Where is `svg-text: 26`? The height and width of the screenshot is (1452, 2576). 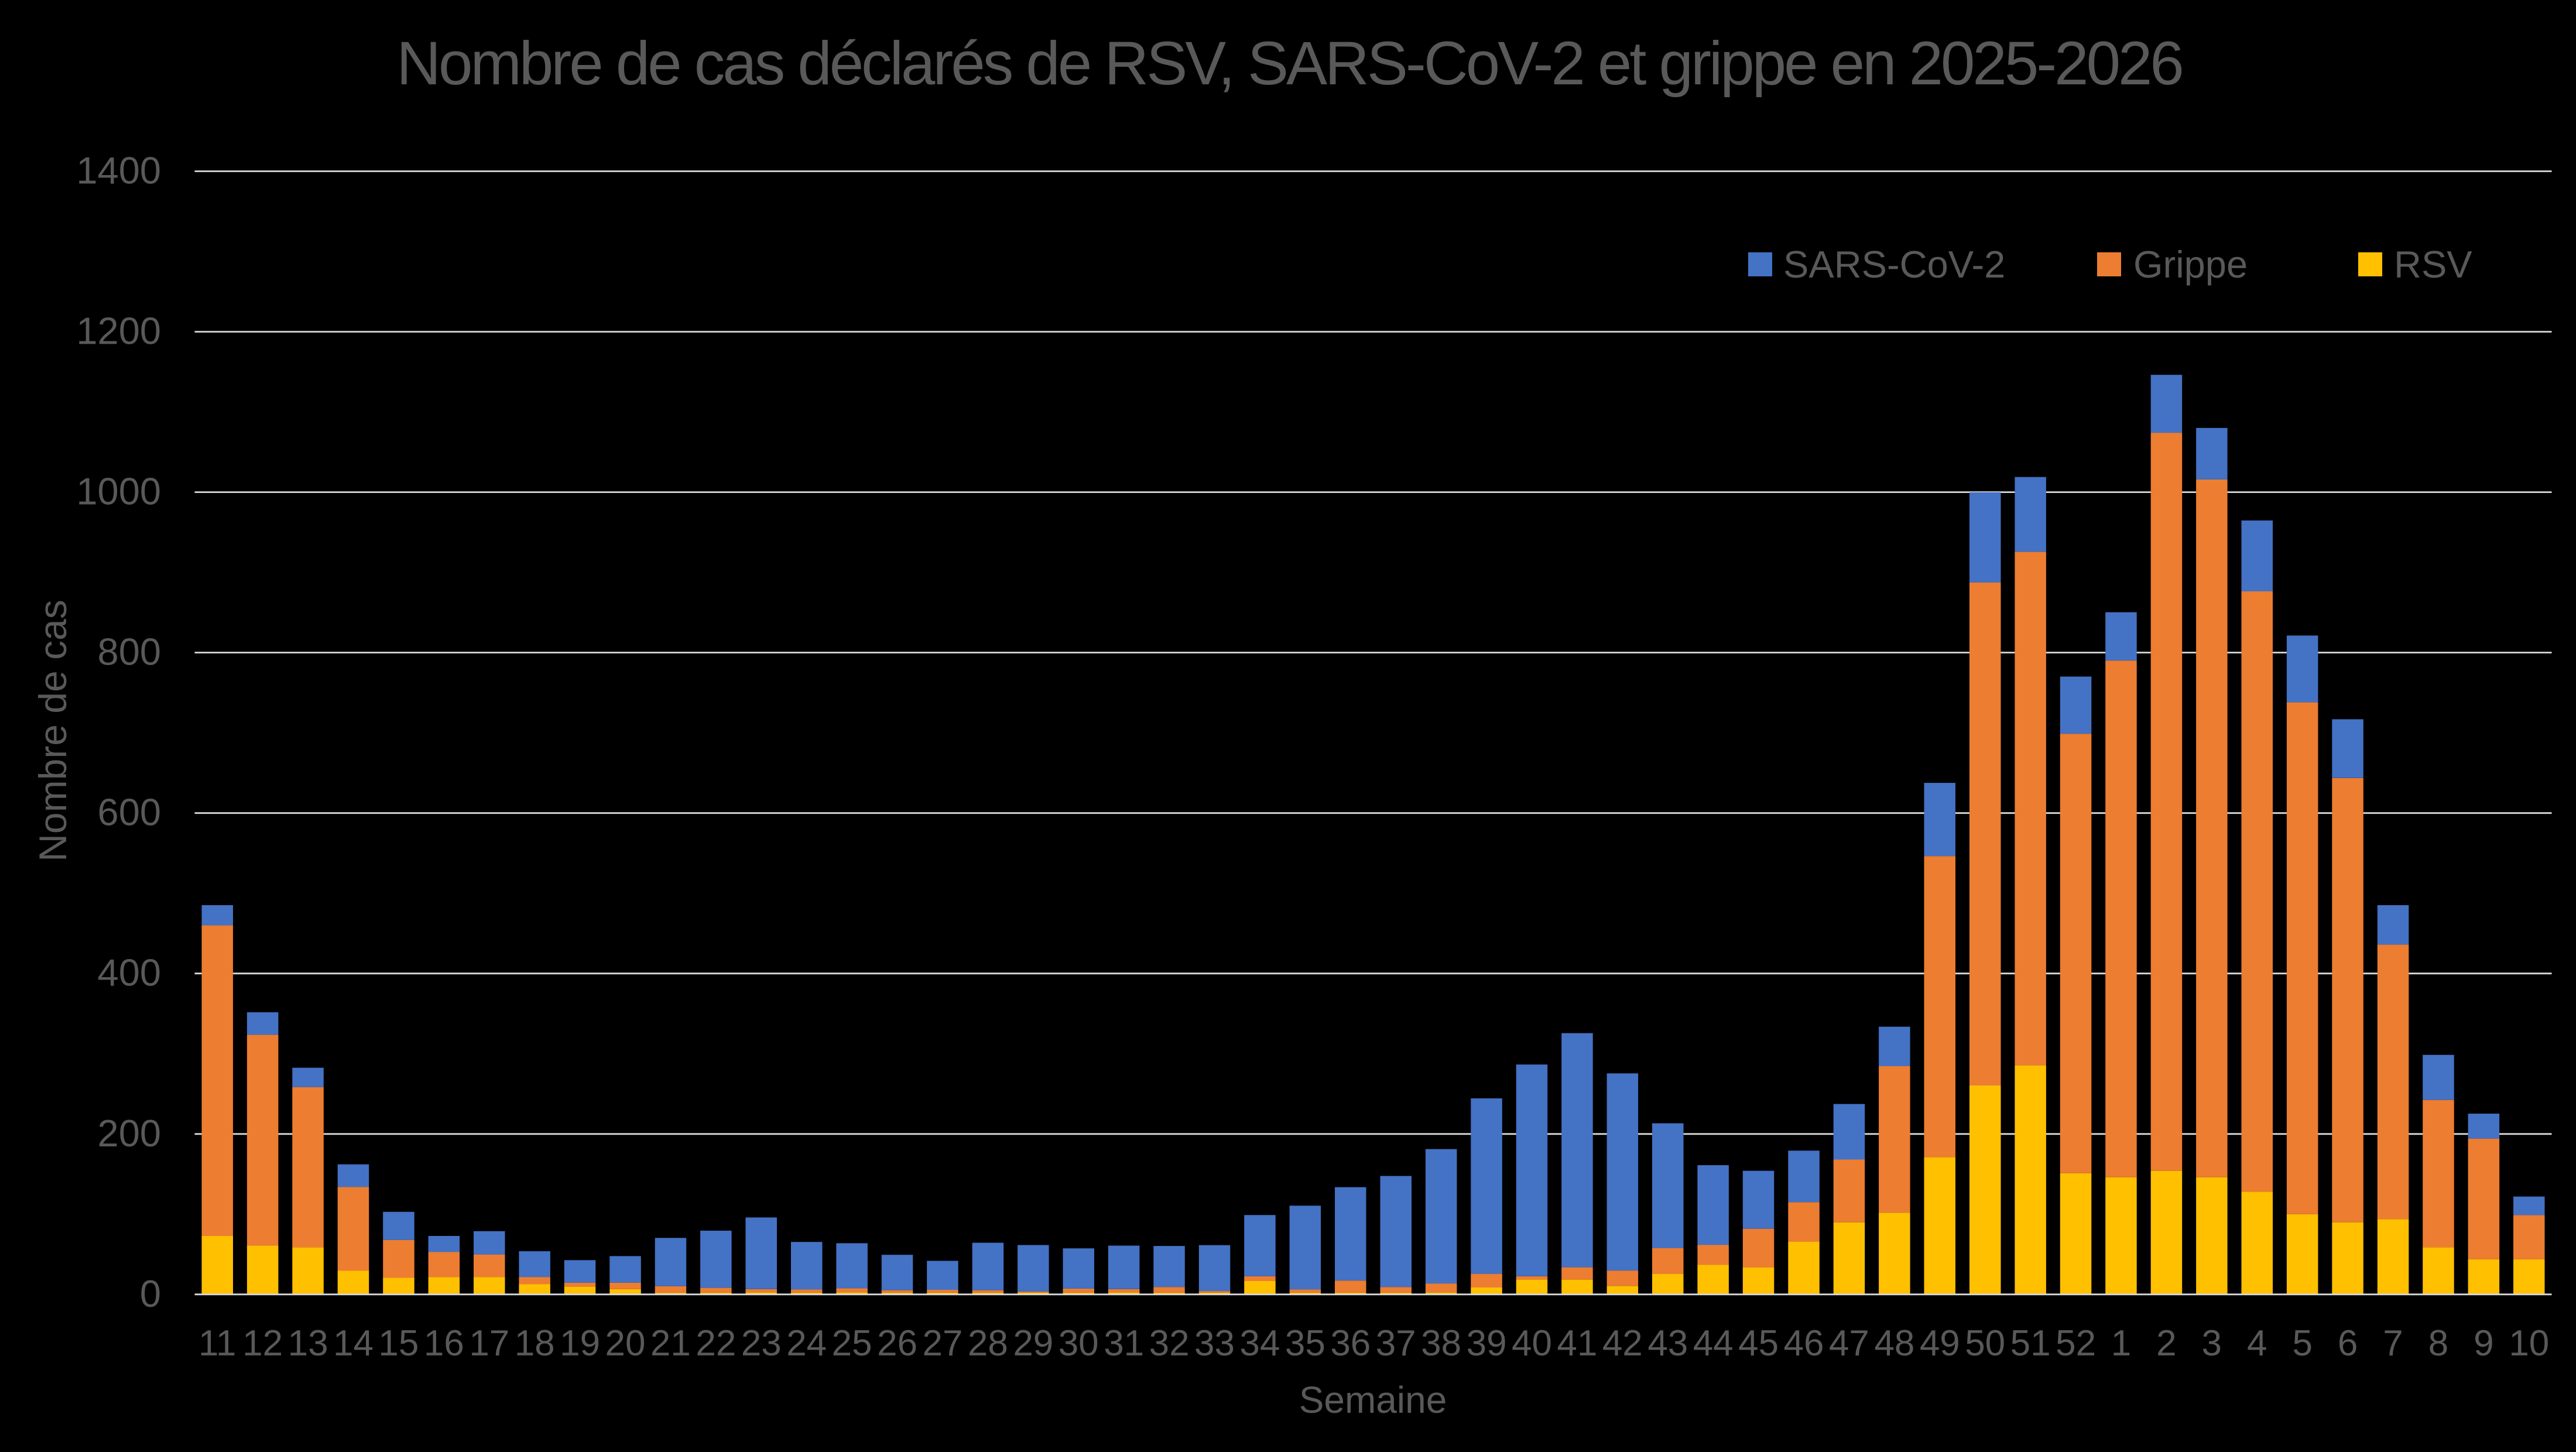
svg-text: 26 is located at coordinates (897, 1343).